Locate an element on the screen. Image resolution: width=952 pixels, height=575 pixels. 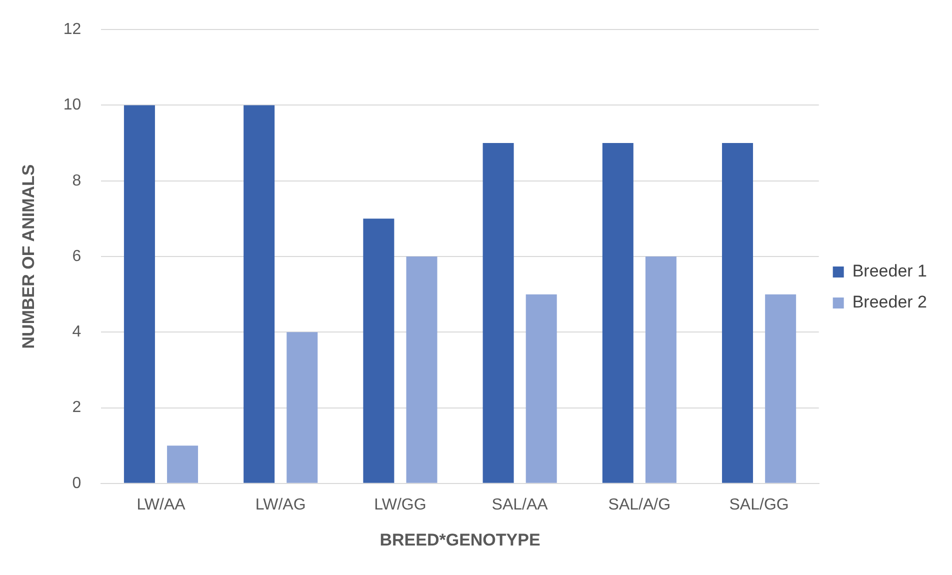
y-tick-label: 12 is located at coordinates (72, 29).